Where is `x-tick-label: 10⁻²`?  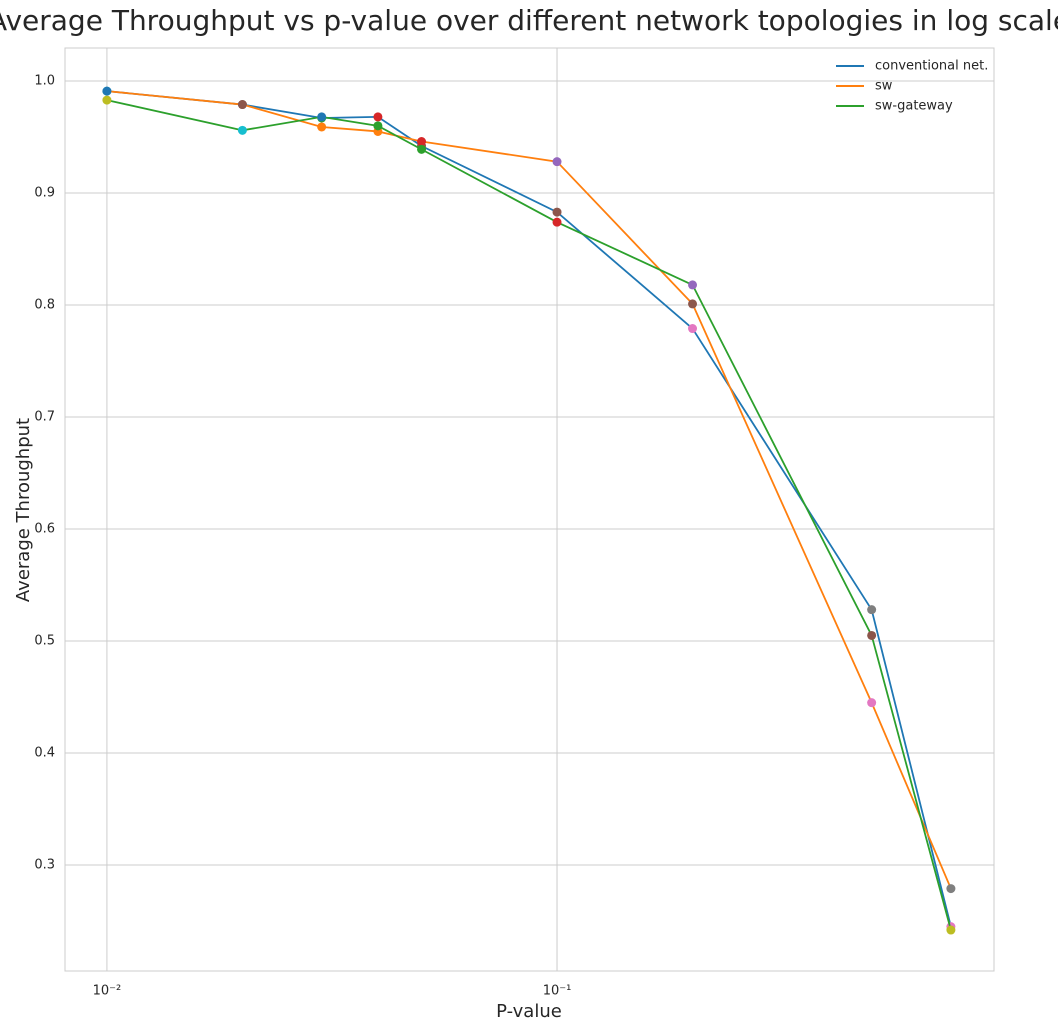
x-tick-label: 10⁻² is located at coordinates (107, 991).